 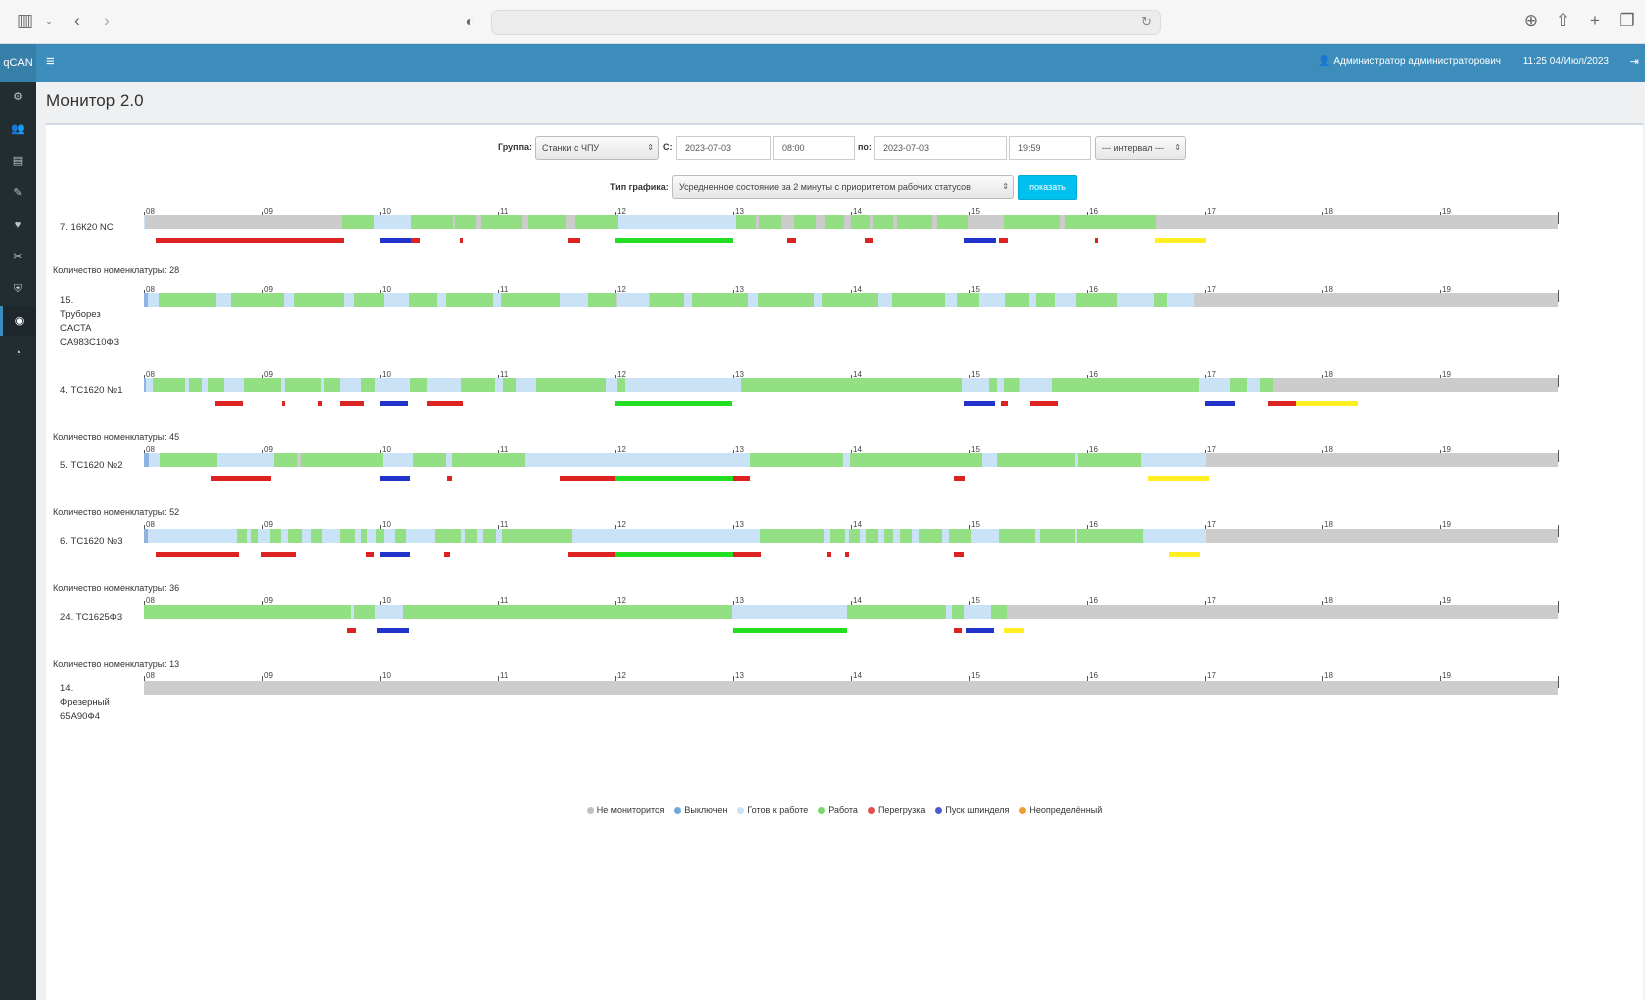 I want to click on user-menu: 👤 Администратор администраторович, so click(x=1409, y=61).